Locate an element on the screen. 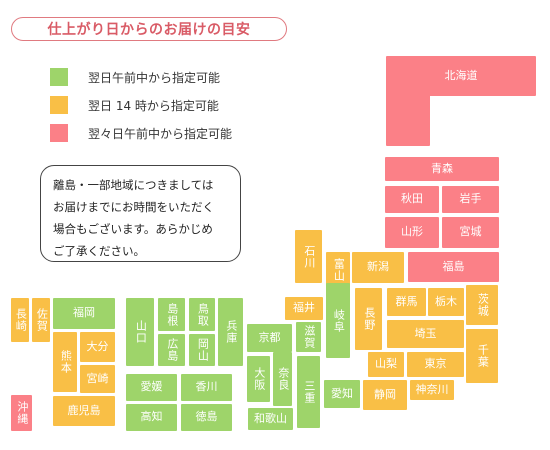  pref-tottori: 鳥取 is located at coordinates (202, 314).